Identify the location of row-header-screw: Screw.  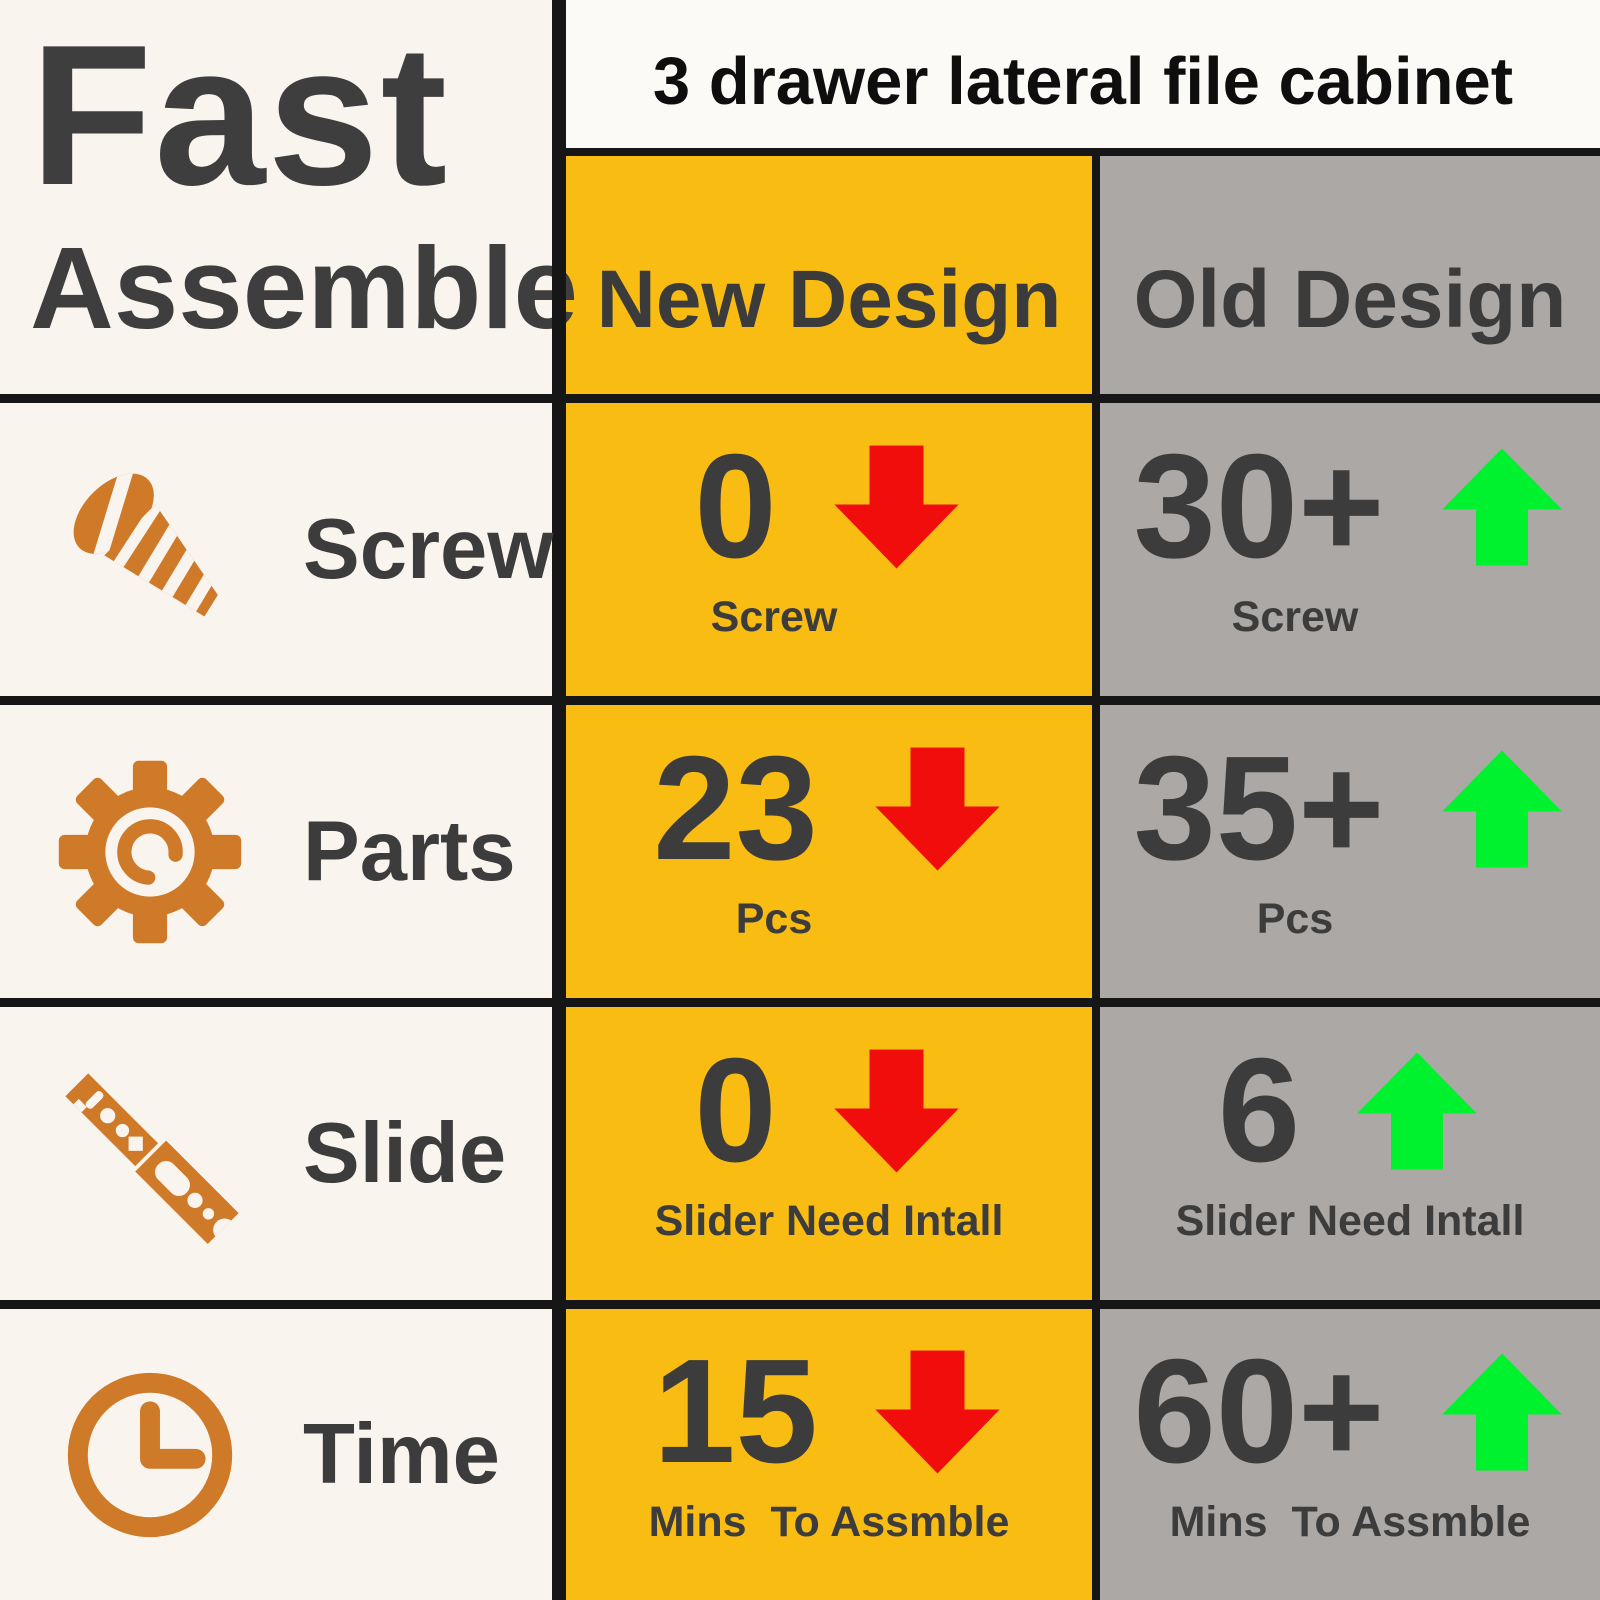
(277, 549).